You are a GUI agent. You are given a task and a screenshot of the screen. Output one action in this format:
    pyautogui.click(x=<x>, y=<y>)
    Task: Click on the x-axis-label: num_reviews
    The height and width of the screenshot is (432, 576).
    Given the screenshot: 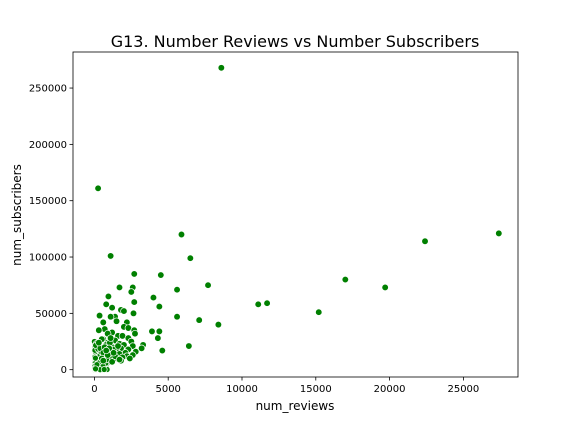 What is the action you would take?
    pyautogui.click(x=295, y=406)
    